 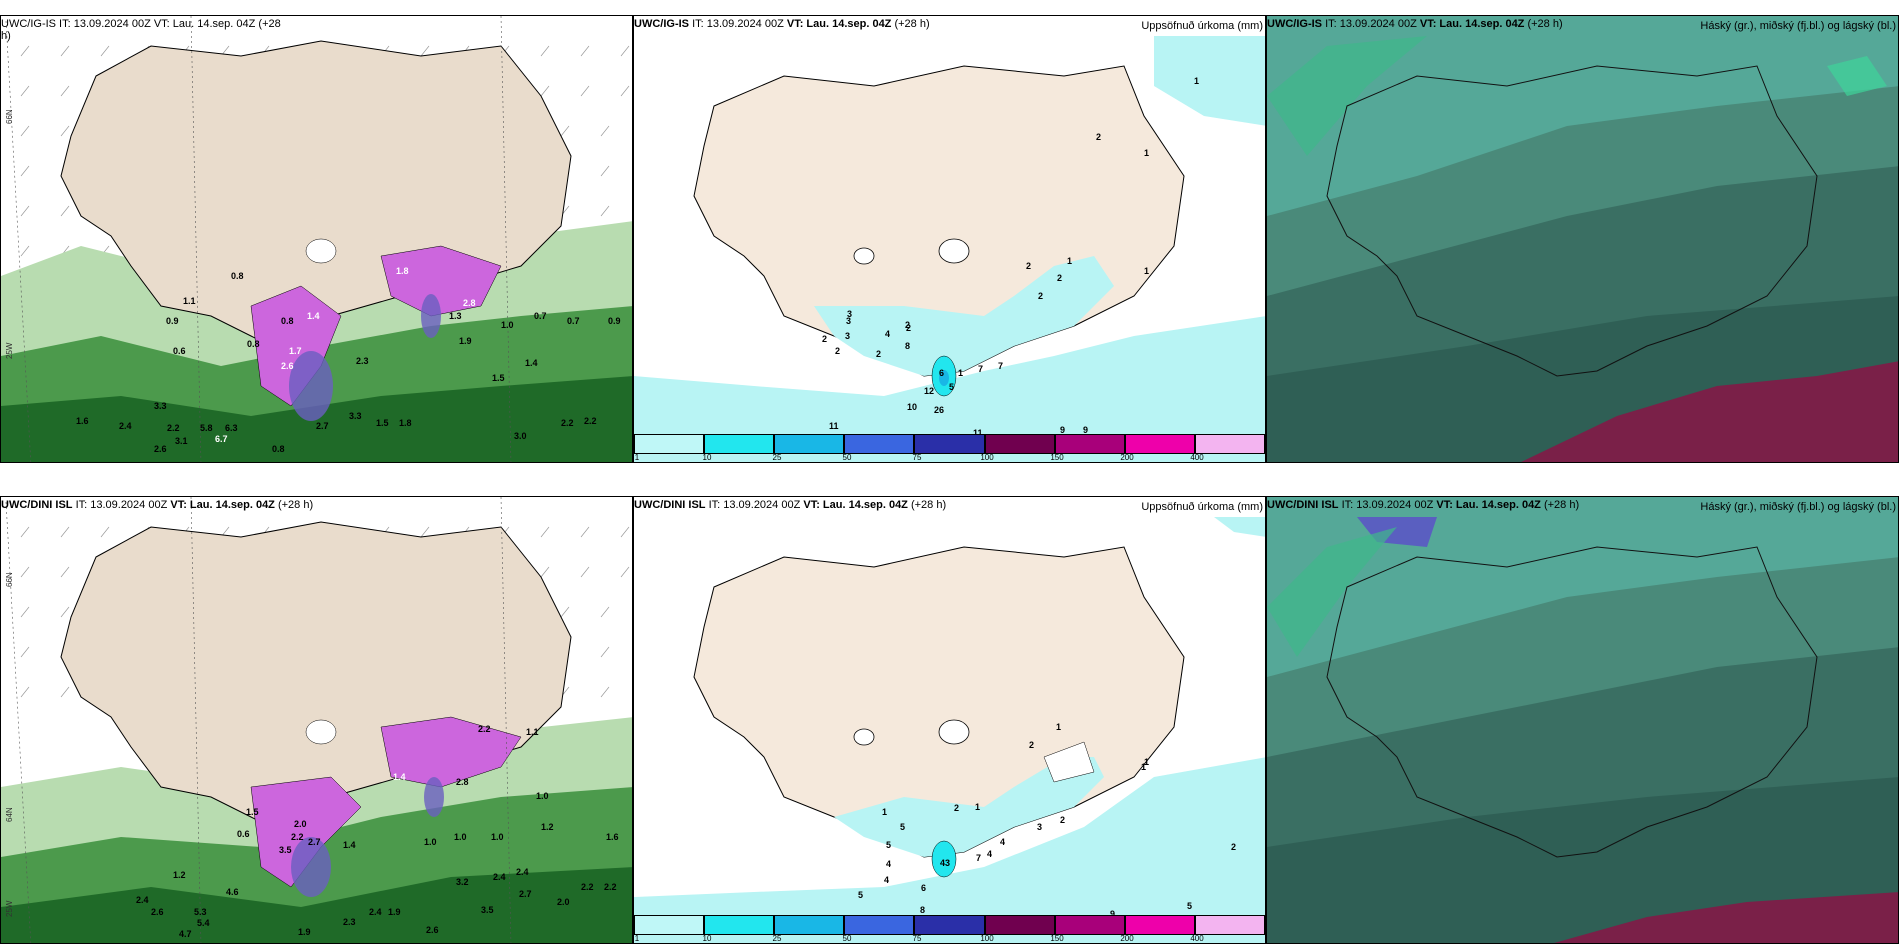 What do you see at coordinates (9, 814) in the screenshot?
I see `lat-label: 64N` at bounding box center [9, 814].